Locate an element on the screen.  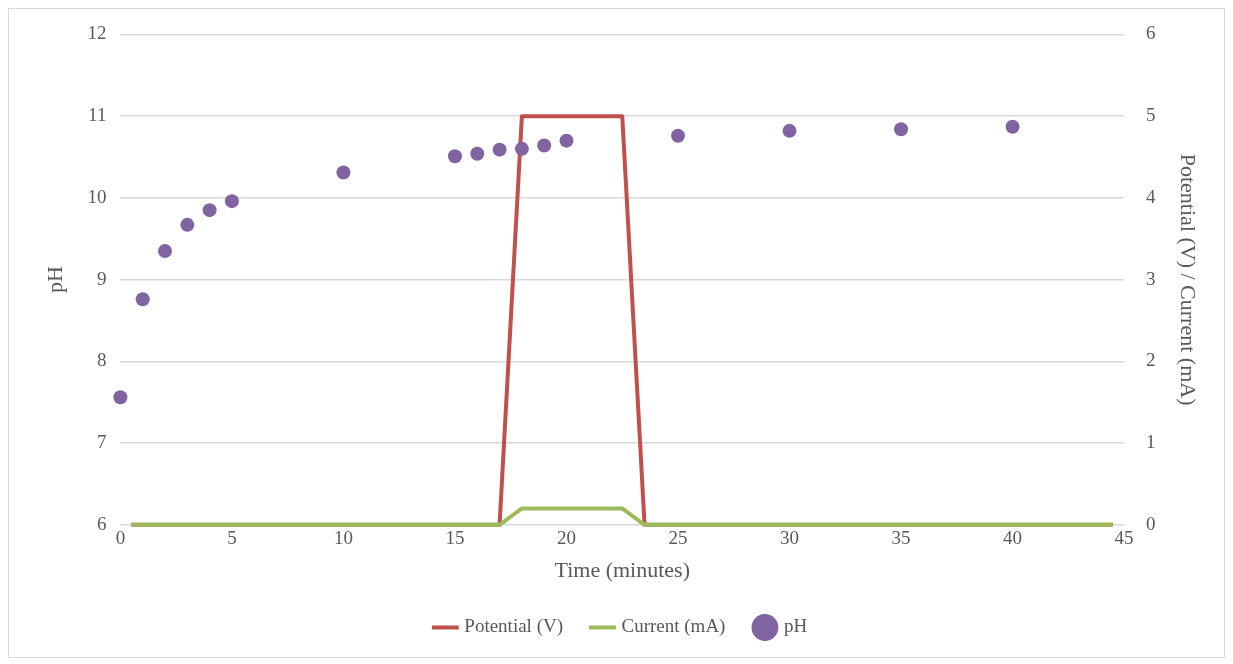
y-axis-title: pH is located at coordinates (54, 280).